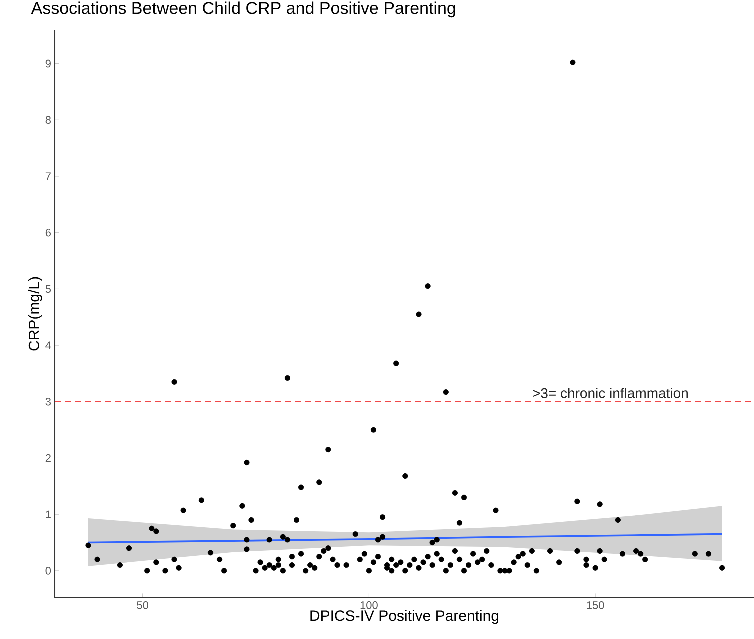 The height and width of the screenshot is (639, 754). I want to click on y-tick-label: 0, so click(49, 571).